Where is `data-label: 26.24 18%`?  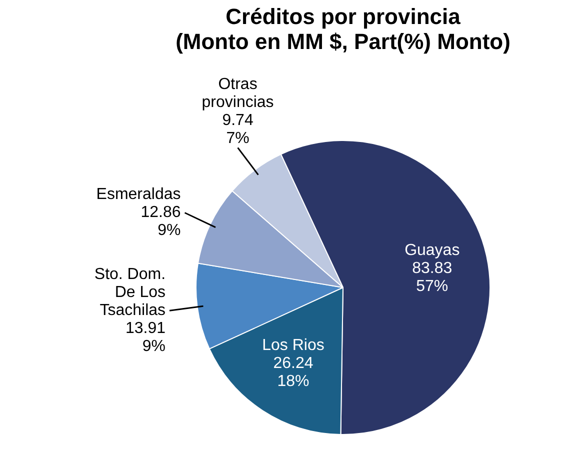
data-label: 26.24 18% is located at coordinates (293, 372).